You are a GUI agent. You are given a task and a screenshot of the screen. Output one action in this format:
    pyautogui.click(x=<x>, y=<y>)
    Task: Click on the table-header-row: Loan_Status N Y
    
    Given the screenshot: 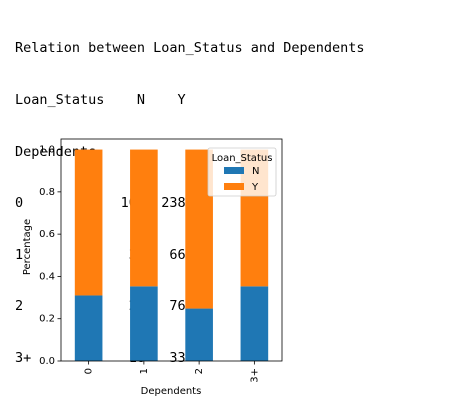 What is the action you would take?
    pyautogui.click(x=100, y=100)
    